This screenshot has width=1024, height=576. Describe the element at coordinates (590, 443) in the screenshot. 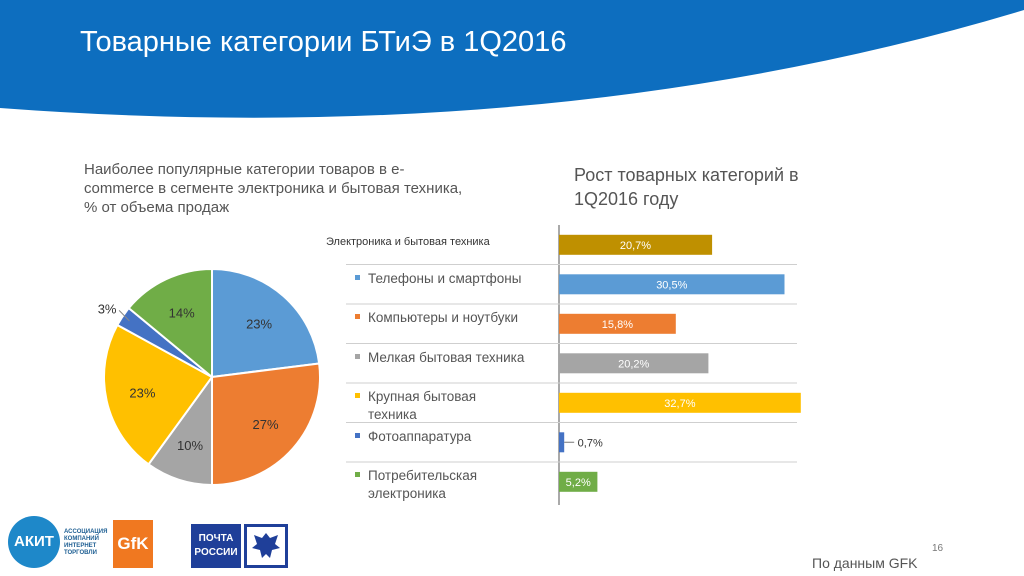

I see `bar-label-5: 0,7%` at that location.